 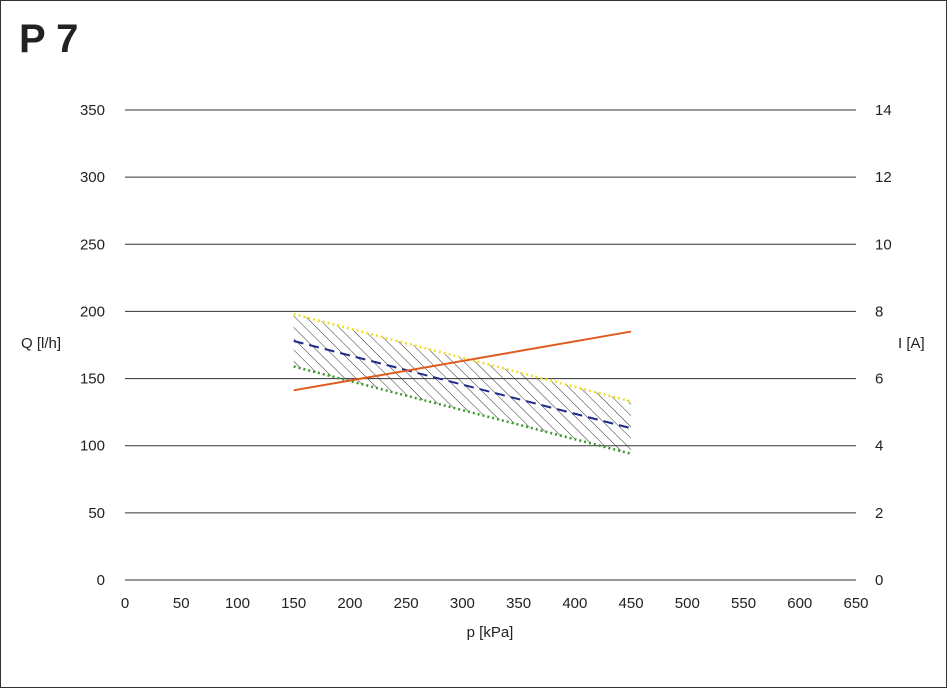 What do you see at coordinates (92, 244) in the screenshot?
I see `y-tick-label-left: 250` at bounding box center [92, 244].